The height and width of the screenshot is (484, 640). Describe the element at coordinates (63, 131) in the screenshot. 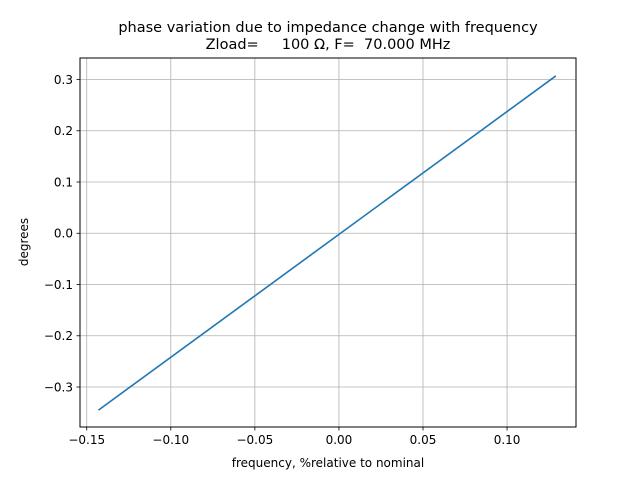

I see `y-tick-label: 0.2` at that location.